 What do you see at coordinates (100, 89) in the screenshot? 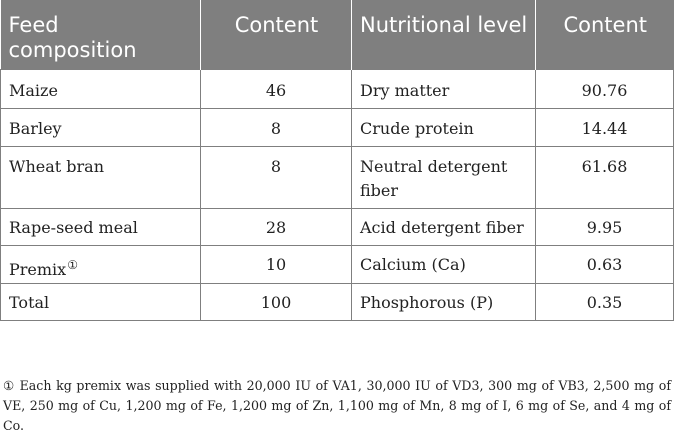
I see `feed-name-cell: Maize` at bounding box center [100, 89].